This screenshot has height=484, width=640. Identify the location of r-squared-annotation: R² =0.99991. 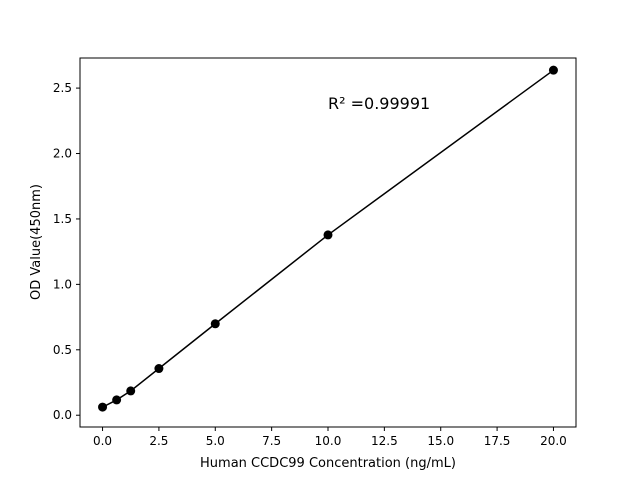
(379, 103).